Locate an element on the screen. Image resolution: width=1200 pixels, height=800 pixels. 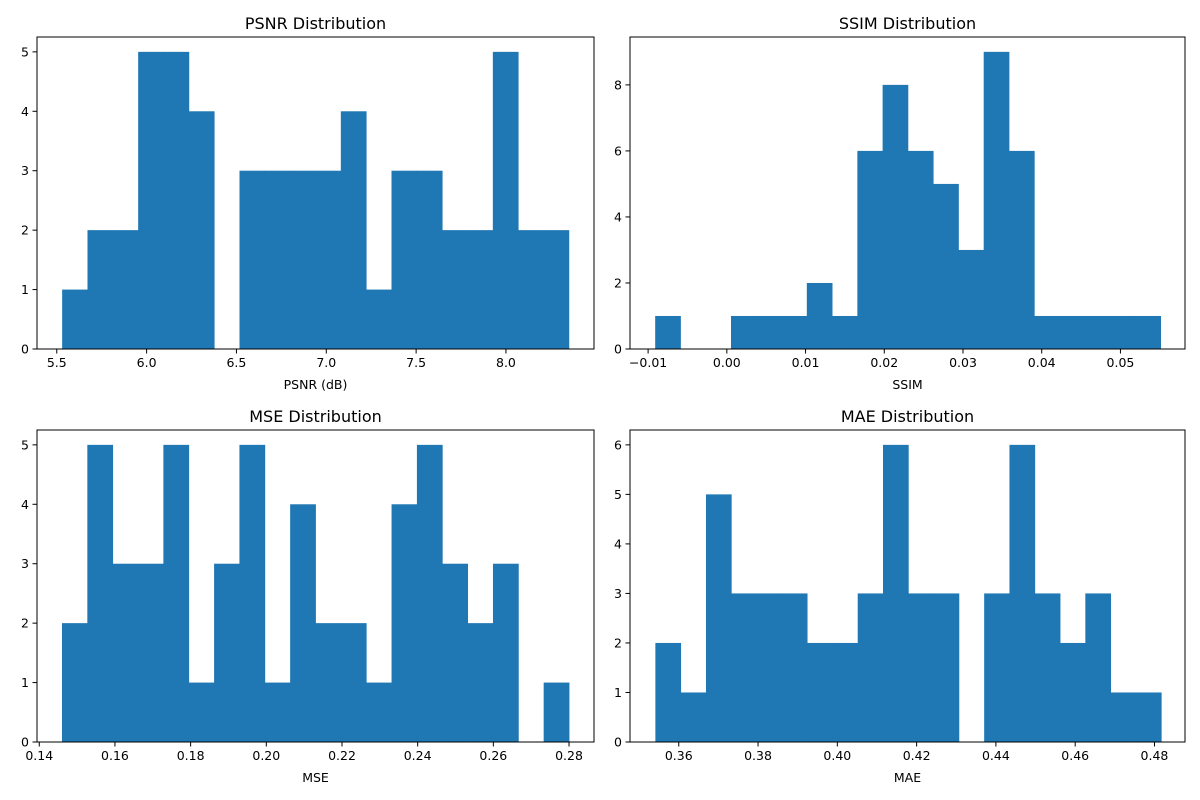
mae-x-tick-label: 0.46 is located at coordinates (1075, 755).